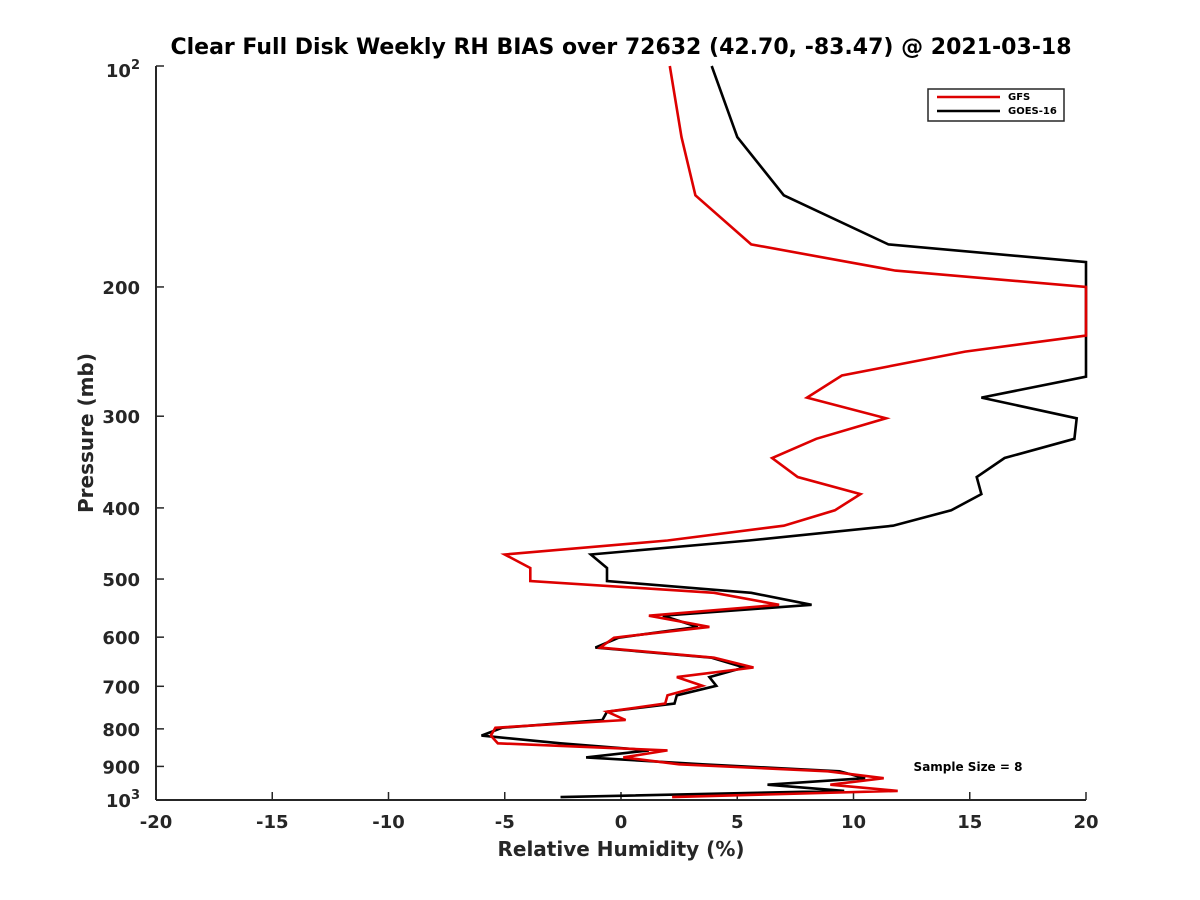  I want to click on y-tick-bottom-base: 10, so click(118, 801).